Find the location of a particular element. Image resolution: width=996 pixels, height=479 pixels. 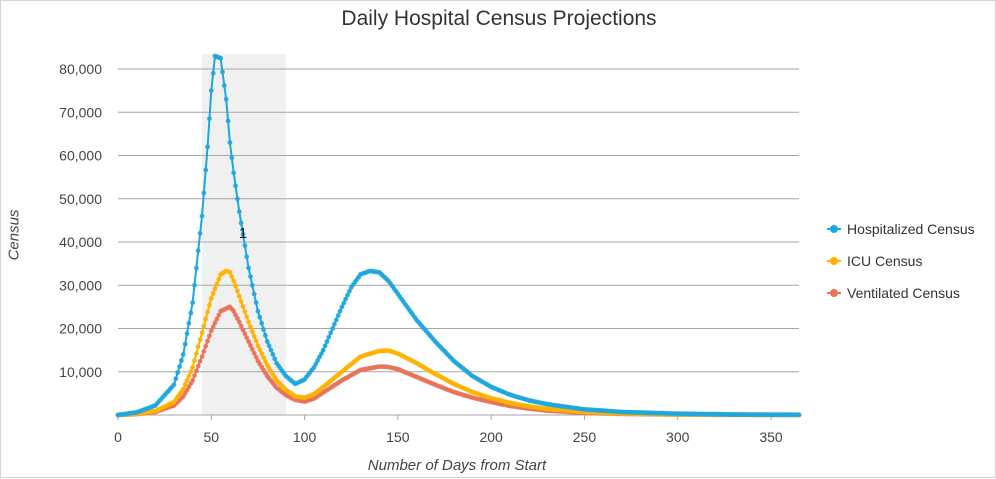

legend-item-0: Hospitalized Census is located at coordinates (901, 229).